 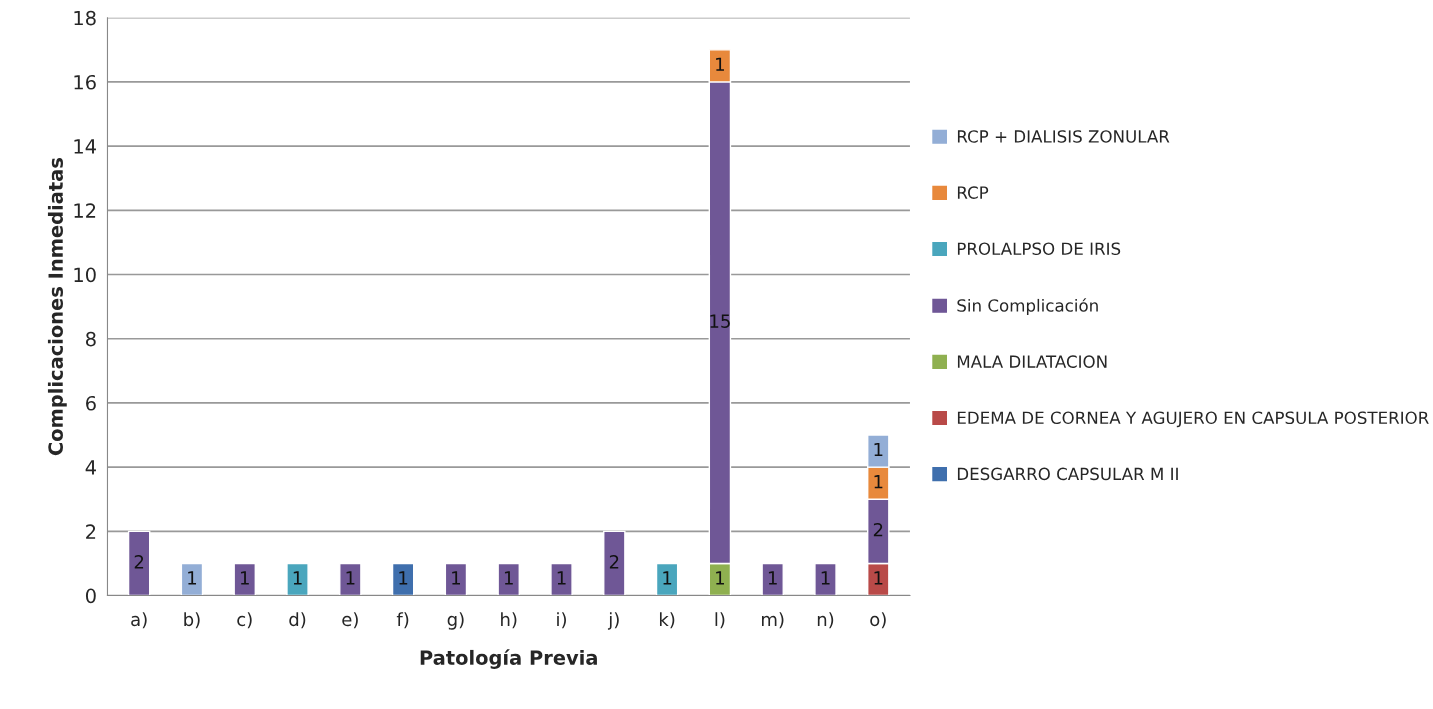 I want to click on x-axis-title: Patología Previa, so click(x=508, y=659).